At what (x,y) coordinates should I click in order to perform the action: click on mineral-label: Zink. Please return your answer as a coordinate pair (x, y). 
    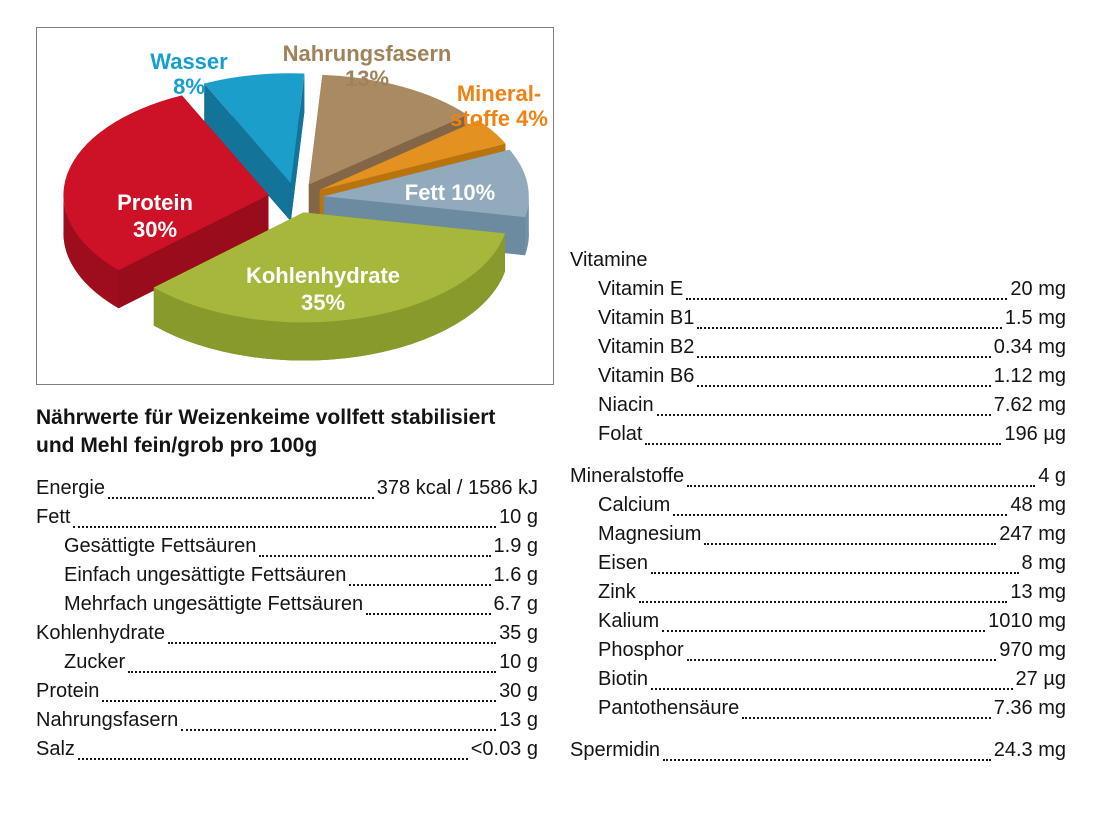
    Looking at the image, I should click on (617, 592).